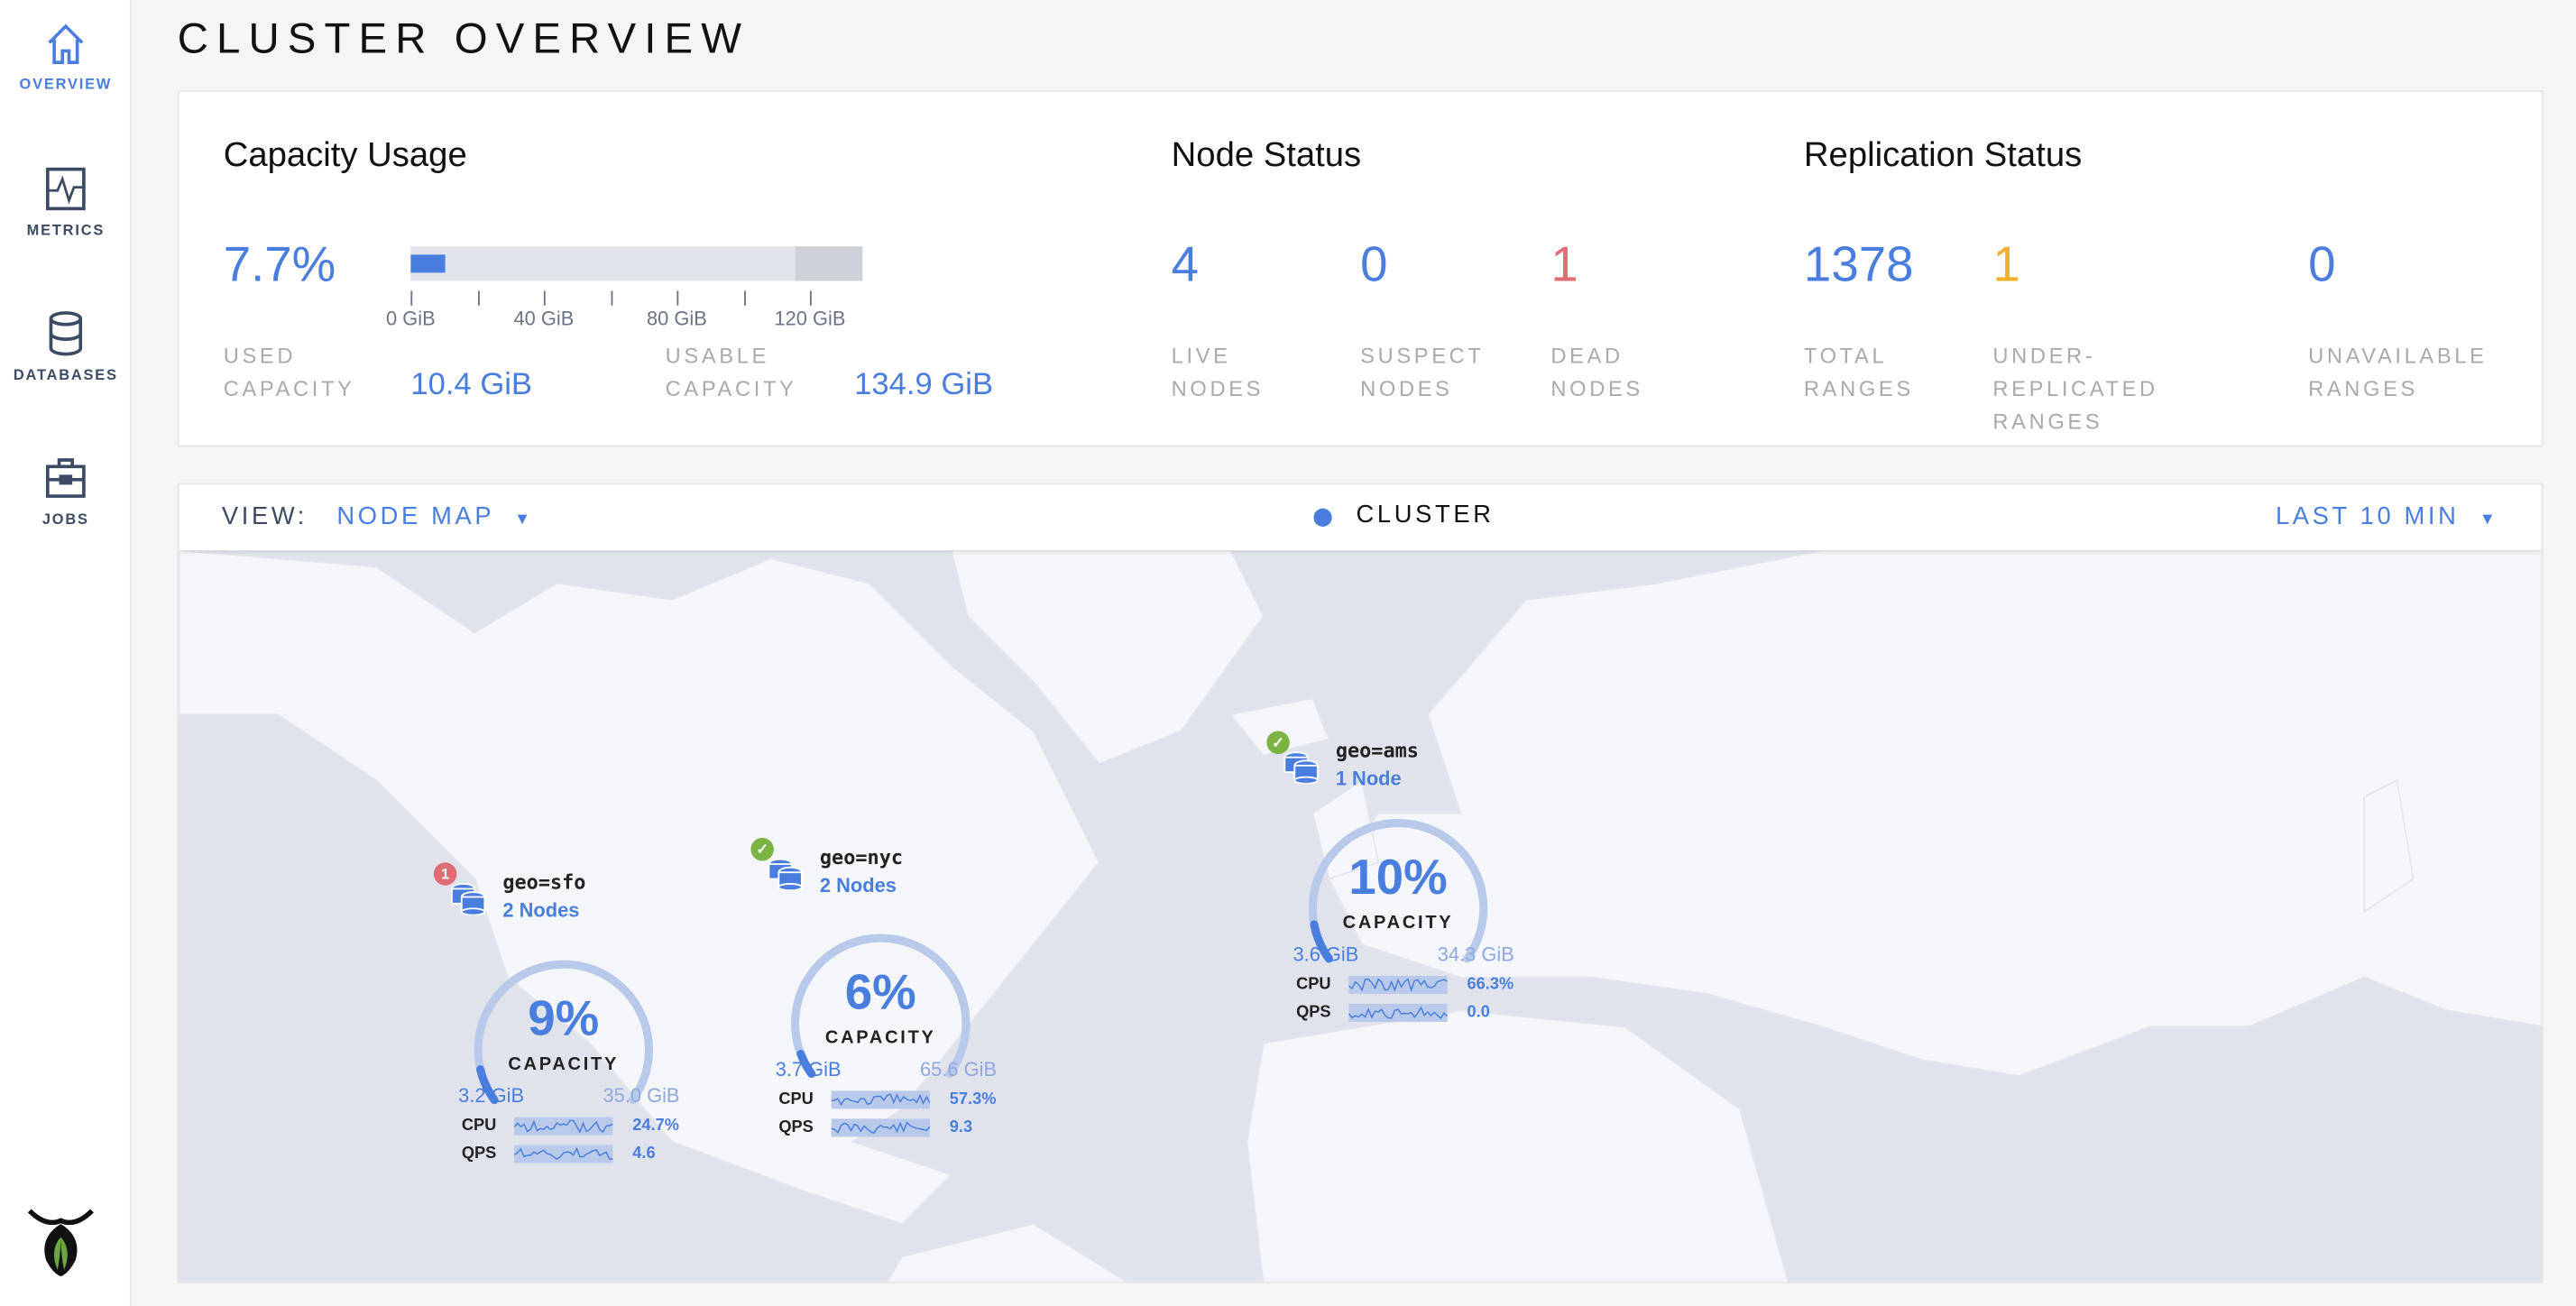 This screenshot has height=1306, width=2576. Describe the element at coordinates (1859, 372) in the screenshot. I see `total-ranges-label: TOTAL RANGES` at that location.